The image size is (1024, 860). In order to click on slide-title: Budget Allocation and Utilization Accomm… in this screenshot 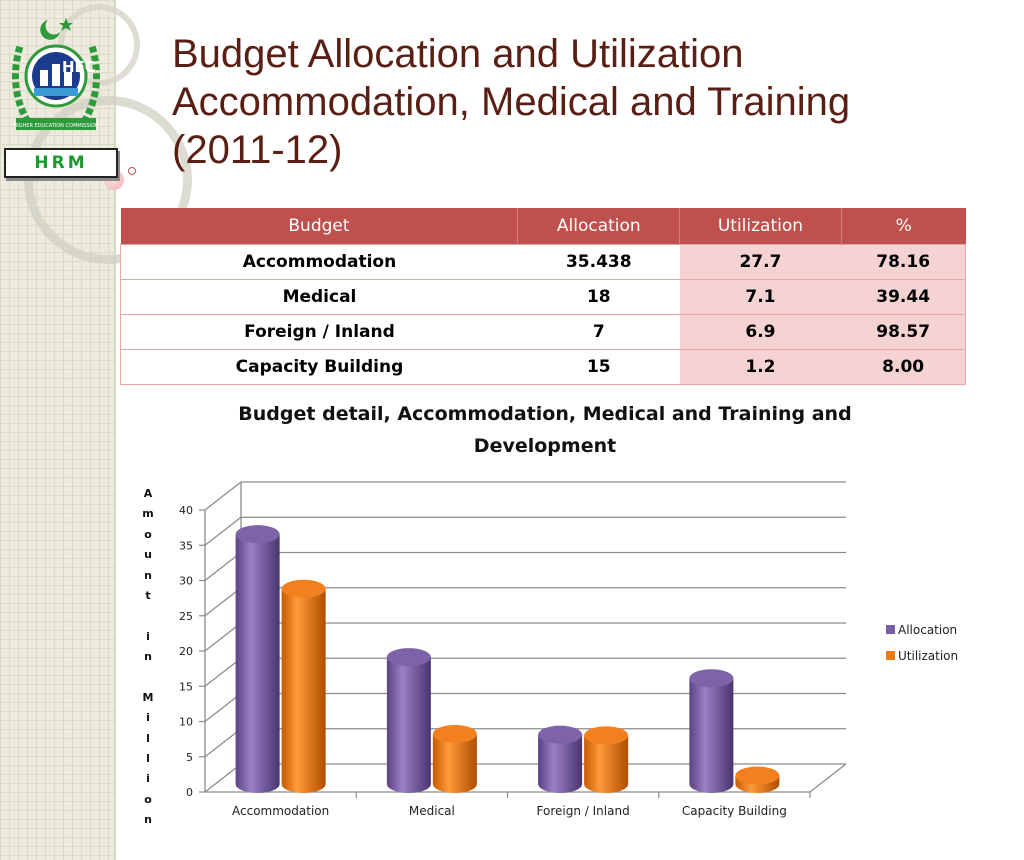, I will do `click(582, 102)`.